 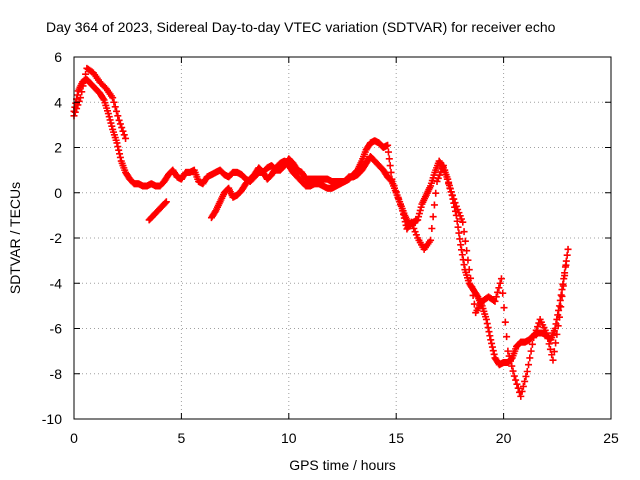 What do you see at coordinates (611, 438) in the screenshot?
I see `x-tick-label: 25` at bounding box center [611, 438].